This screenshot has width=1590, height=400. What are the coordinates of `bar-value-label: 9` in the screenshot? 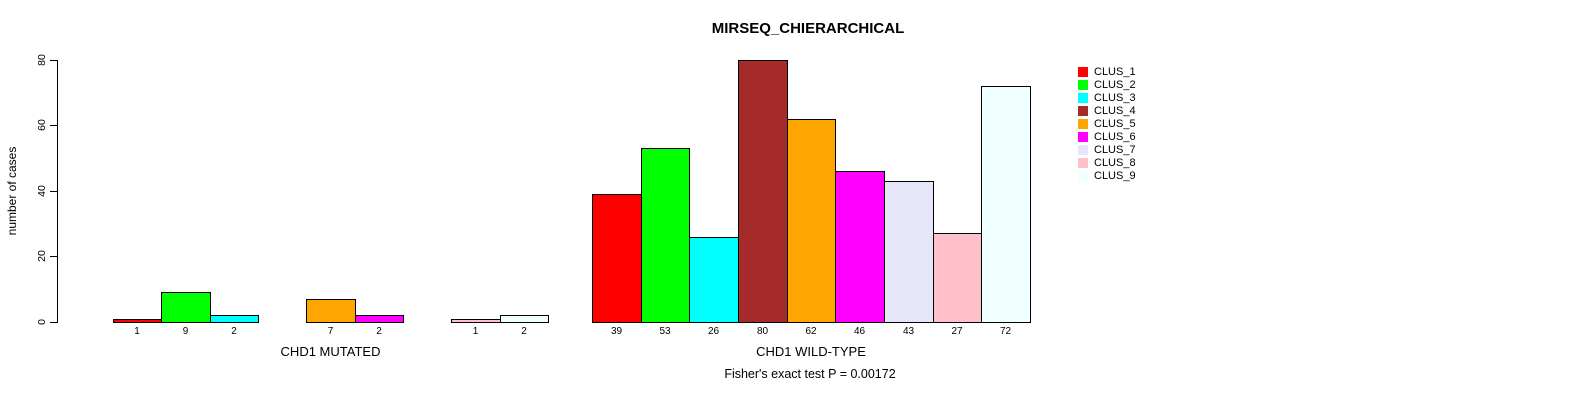 It's located at (185, 331).